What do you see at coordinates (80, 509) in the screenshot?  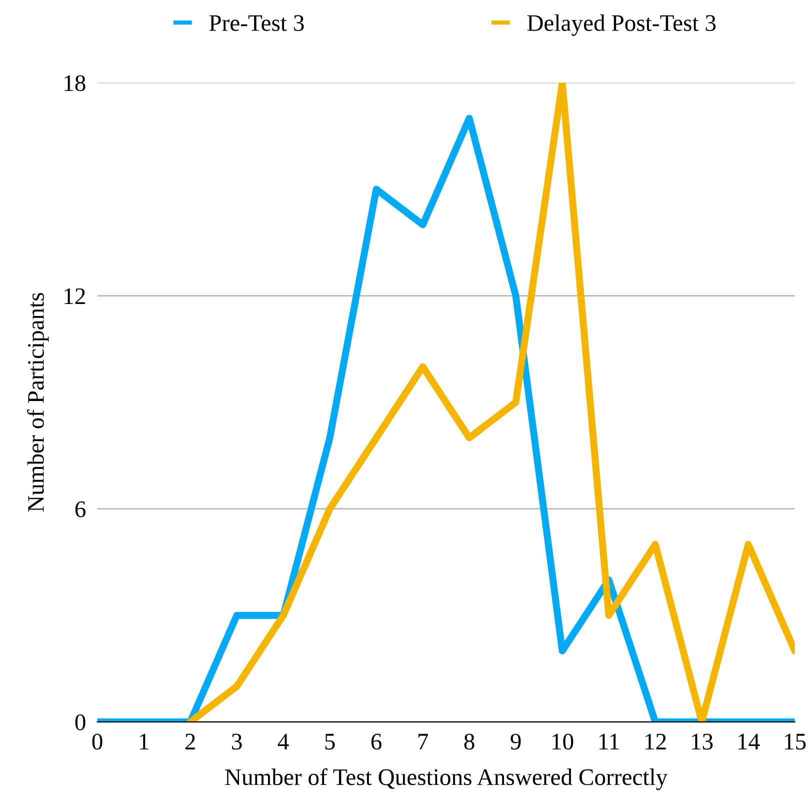 I see `y-tick-label: 6` at bounding box center [80, 509].